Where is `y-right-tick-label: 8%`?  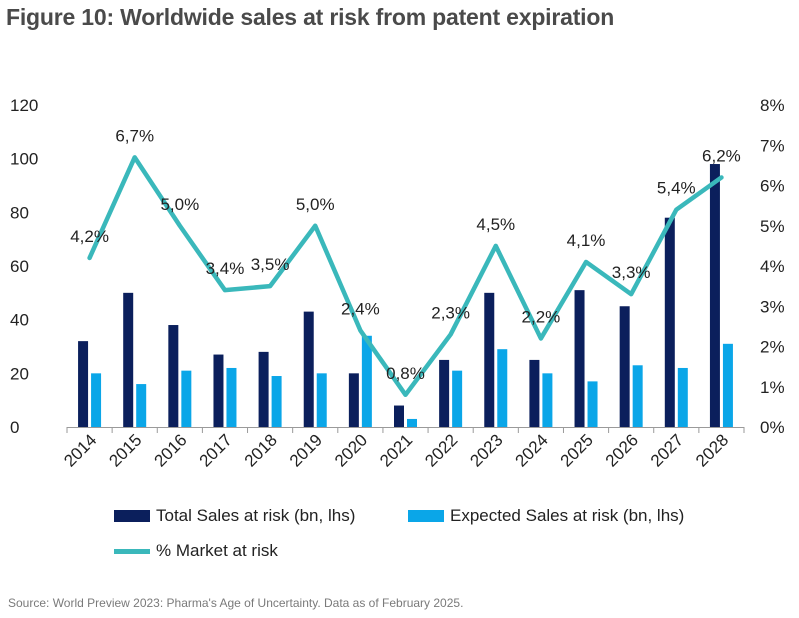 y-right-tick-label: 8% is located at coordinates (772, 105).